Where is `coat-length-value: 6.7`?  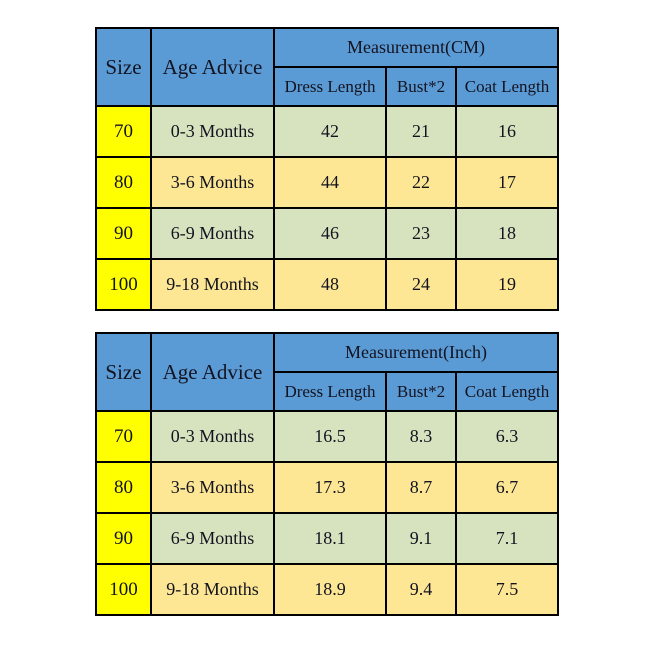 coat-length-value: 6.7 is located at coordinates (507, 487).